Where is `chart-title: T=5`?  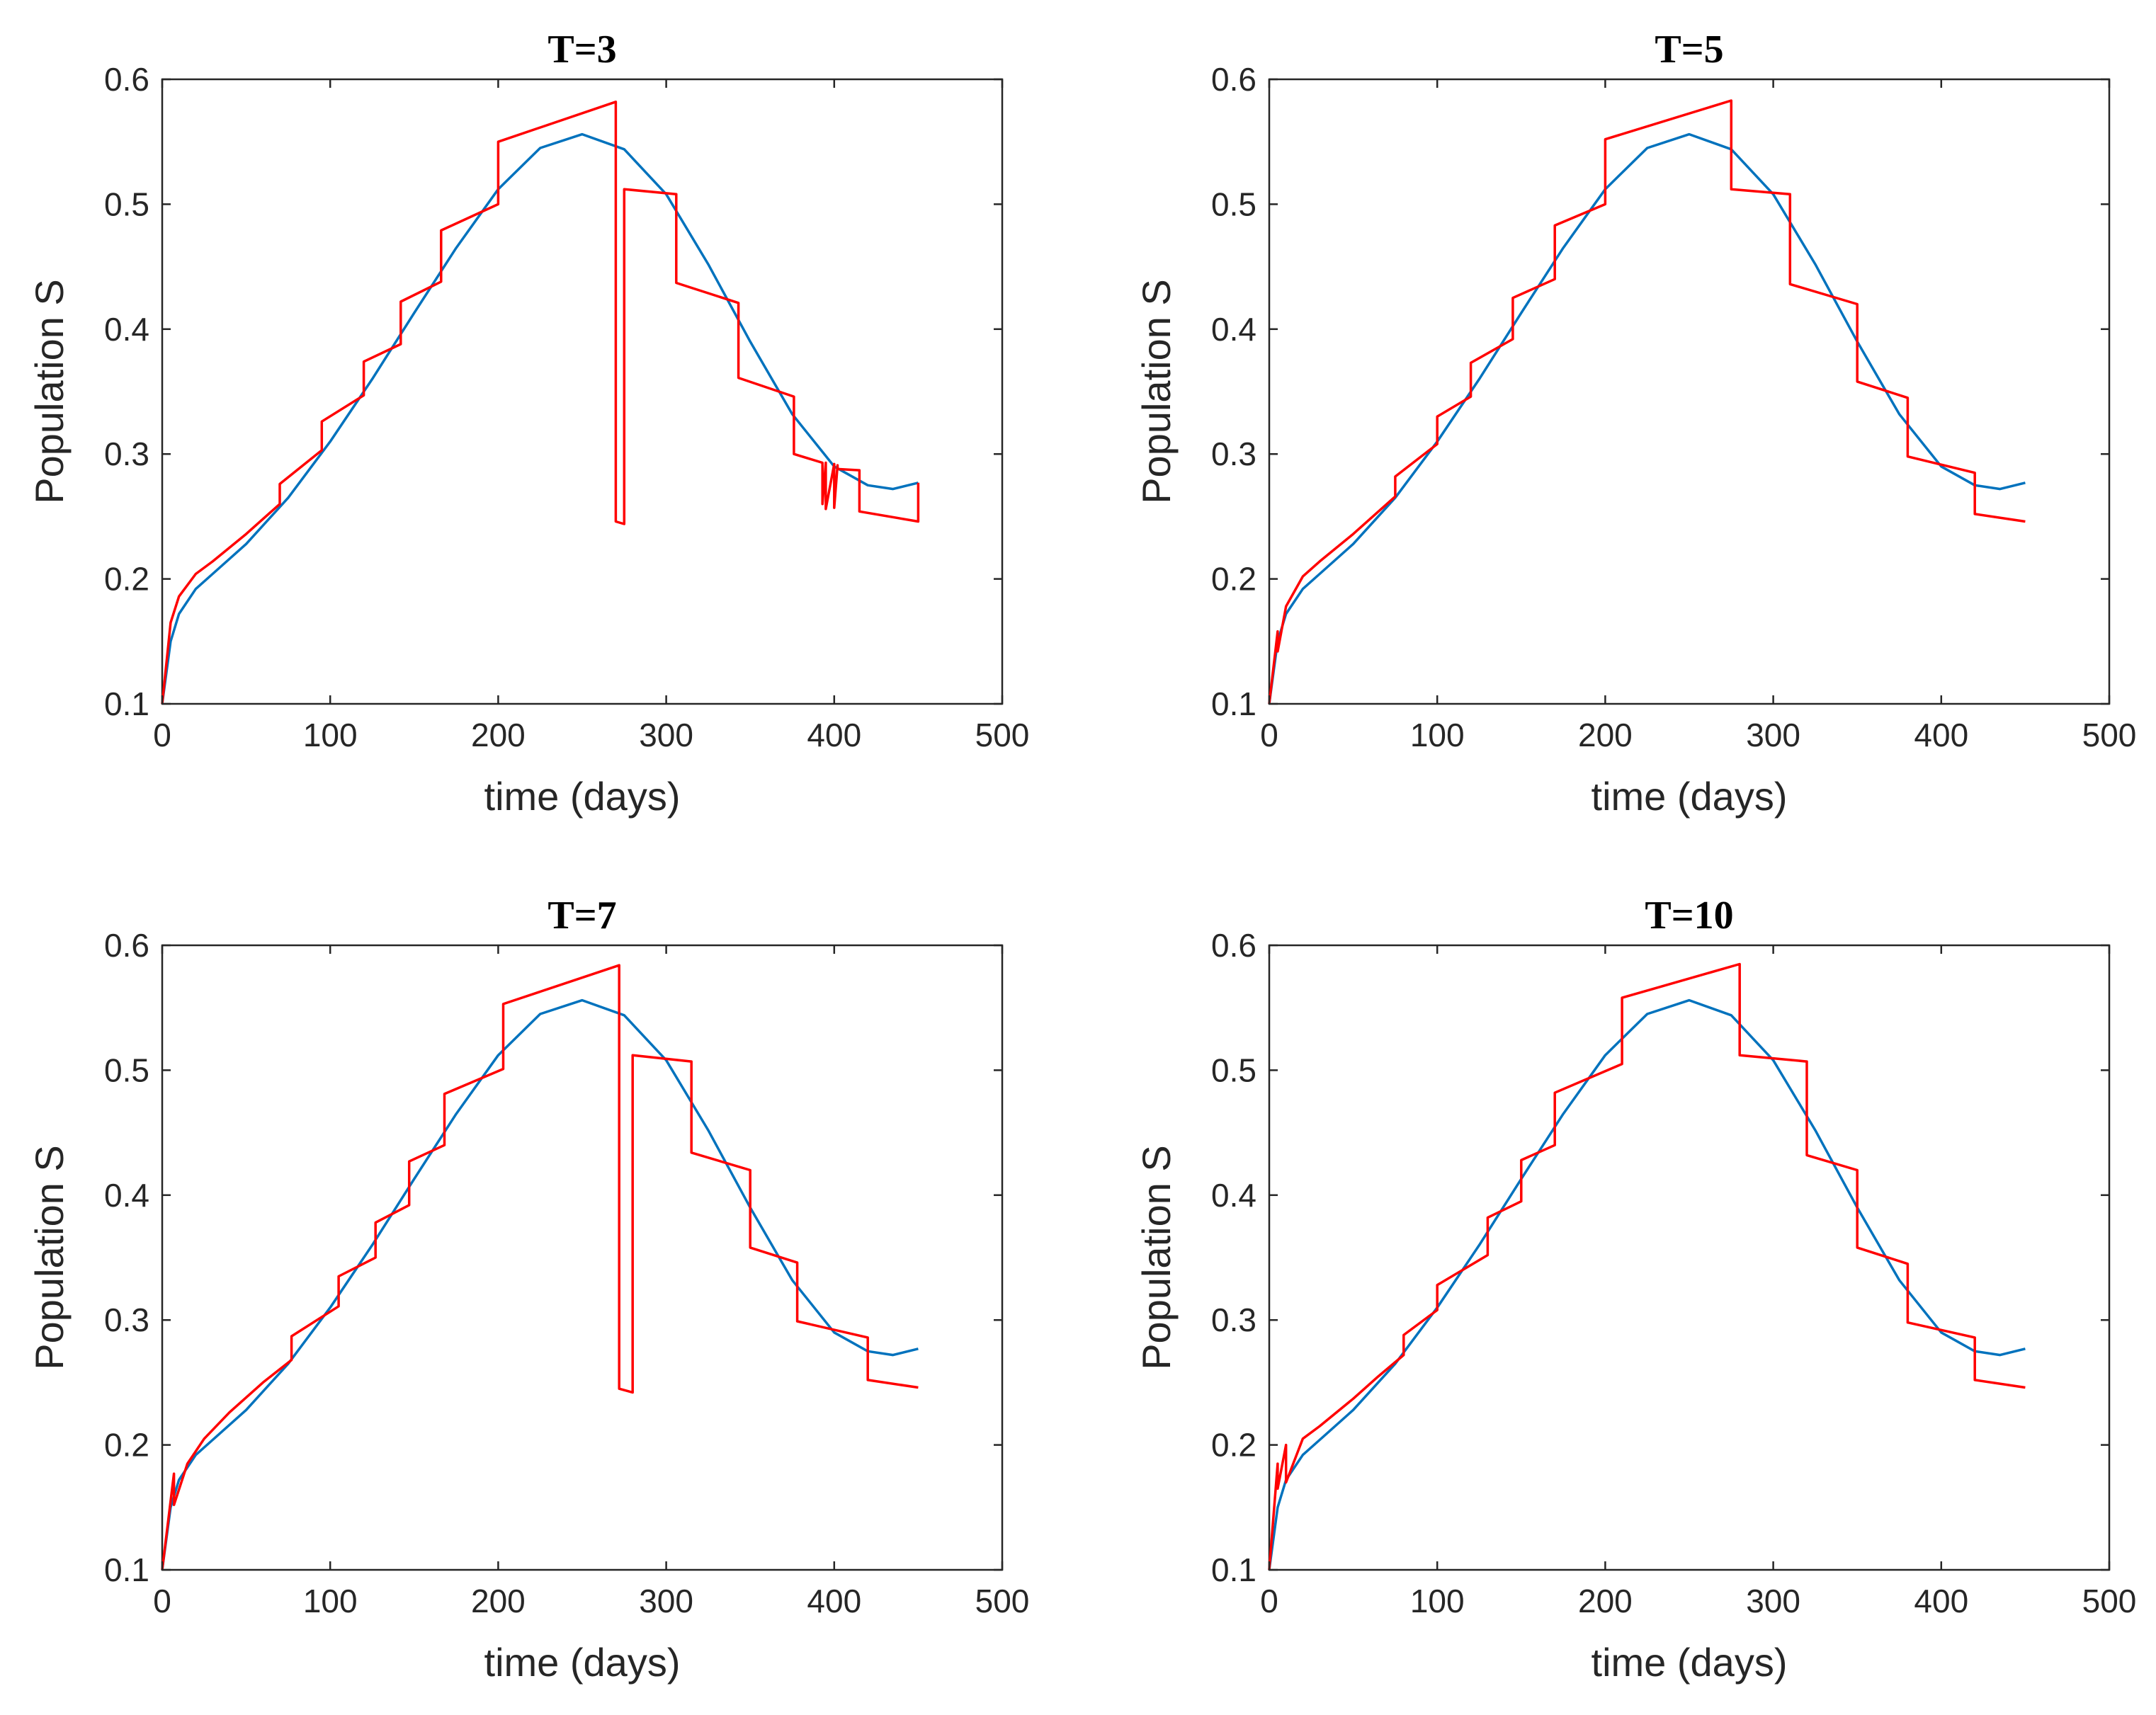 chart-title: T=5 is located at coordinates (1689, 50).